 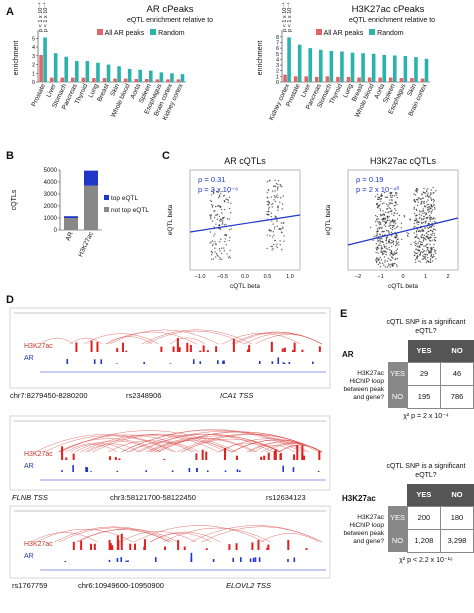 I want to click on locus-label: rs1767759, so click(x=29, y=585).